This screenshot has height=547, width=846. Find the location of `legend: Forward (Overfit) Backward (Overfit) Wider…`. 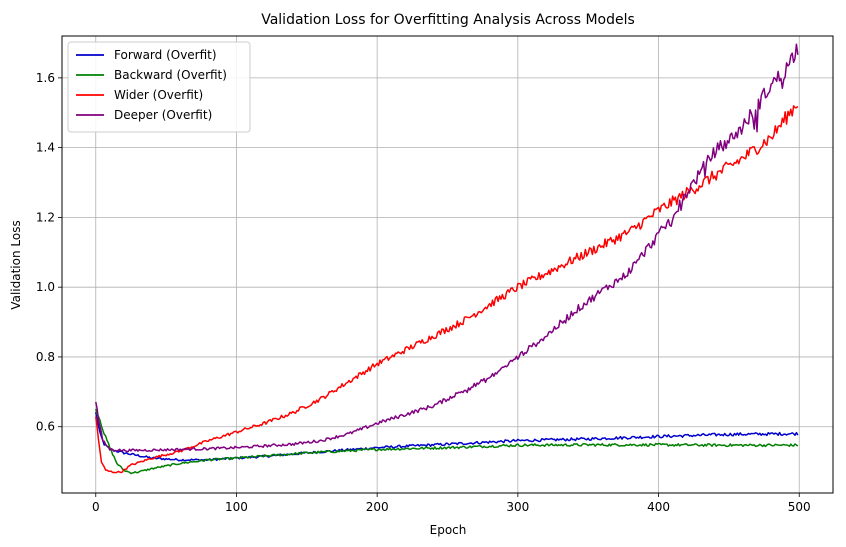

legend: Forward (Overfit) Backward (Overfit) Wider… is located at coordinates (159, 87).